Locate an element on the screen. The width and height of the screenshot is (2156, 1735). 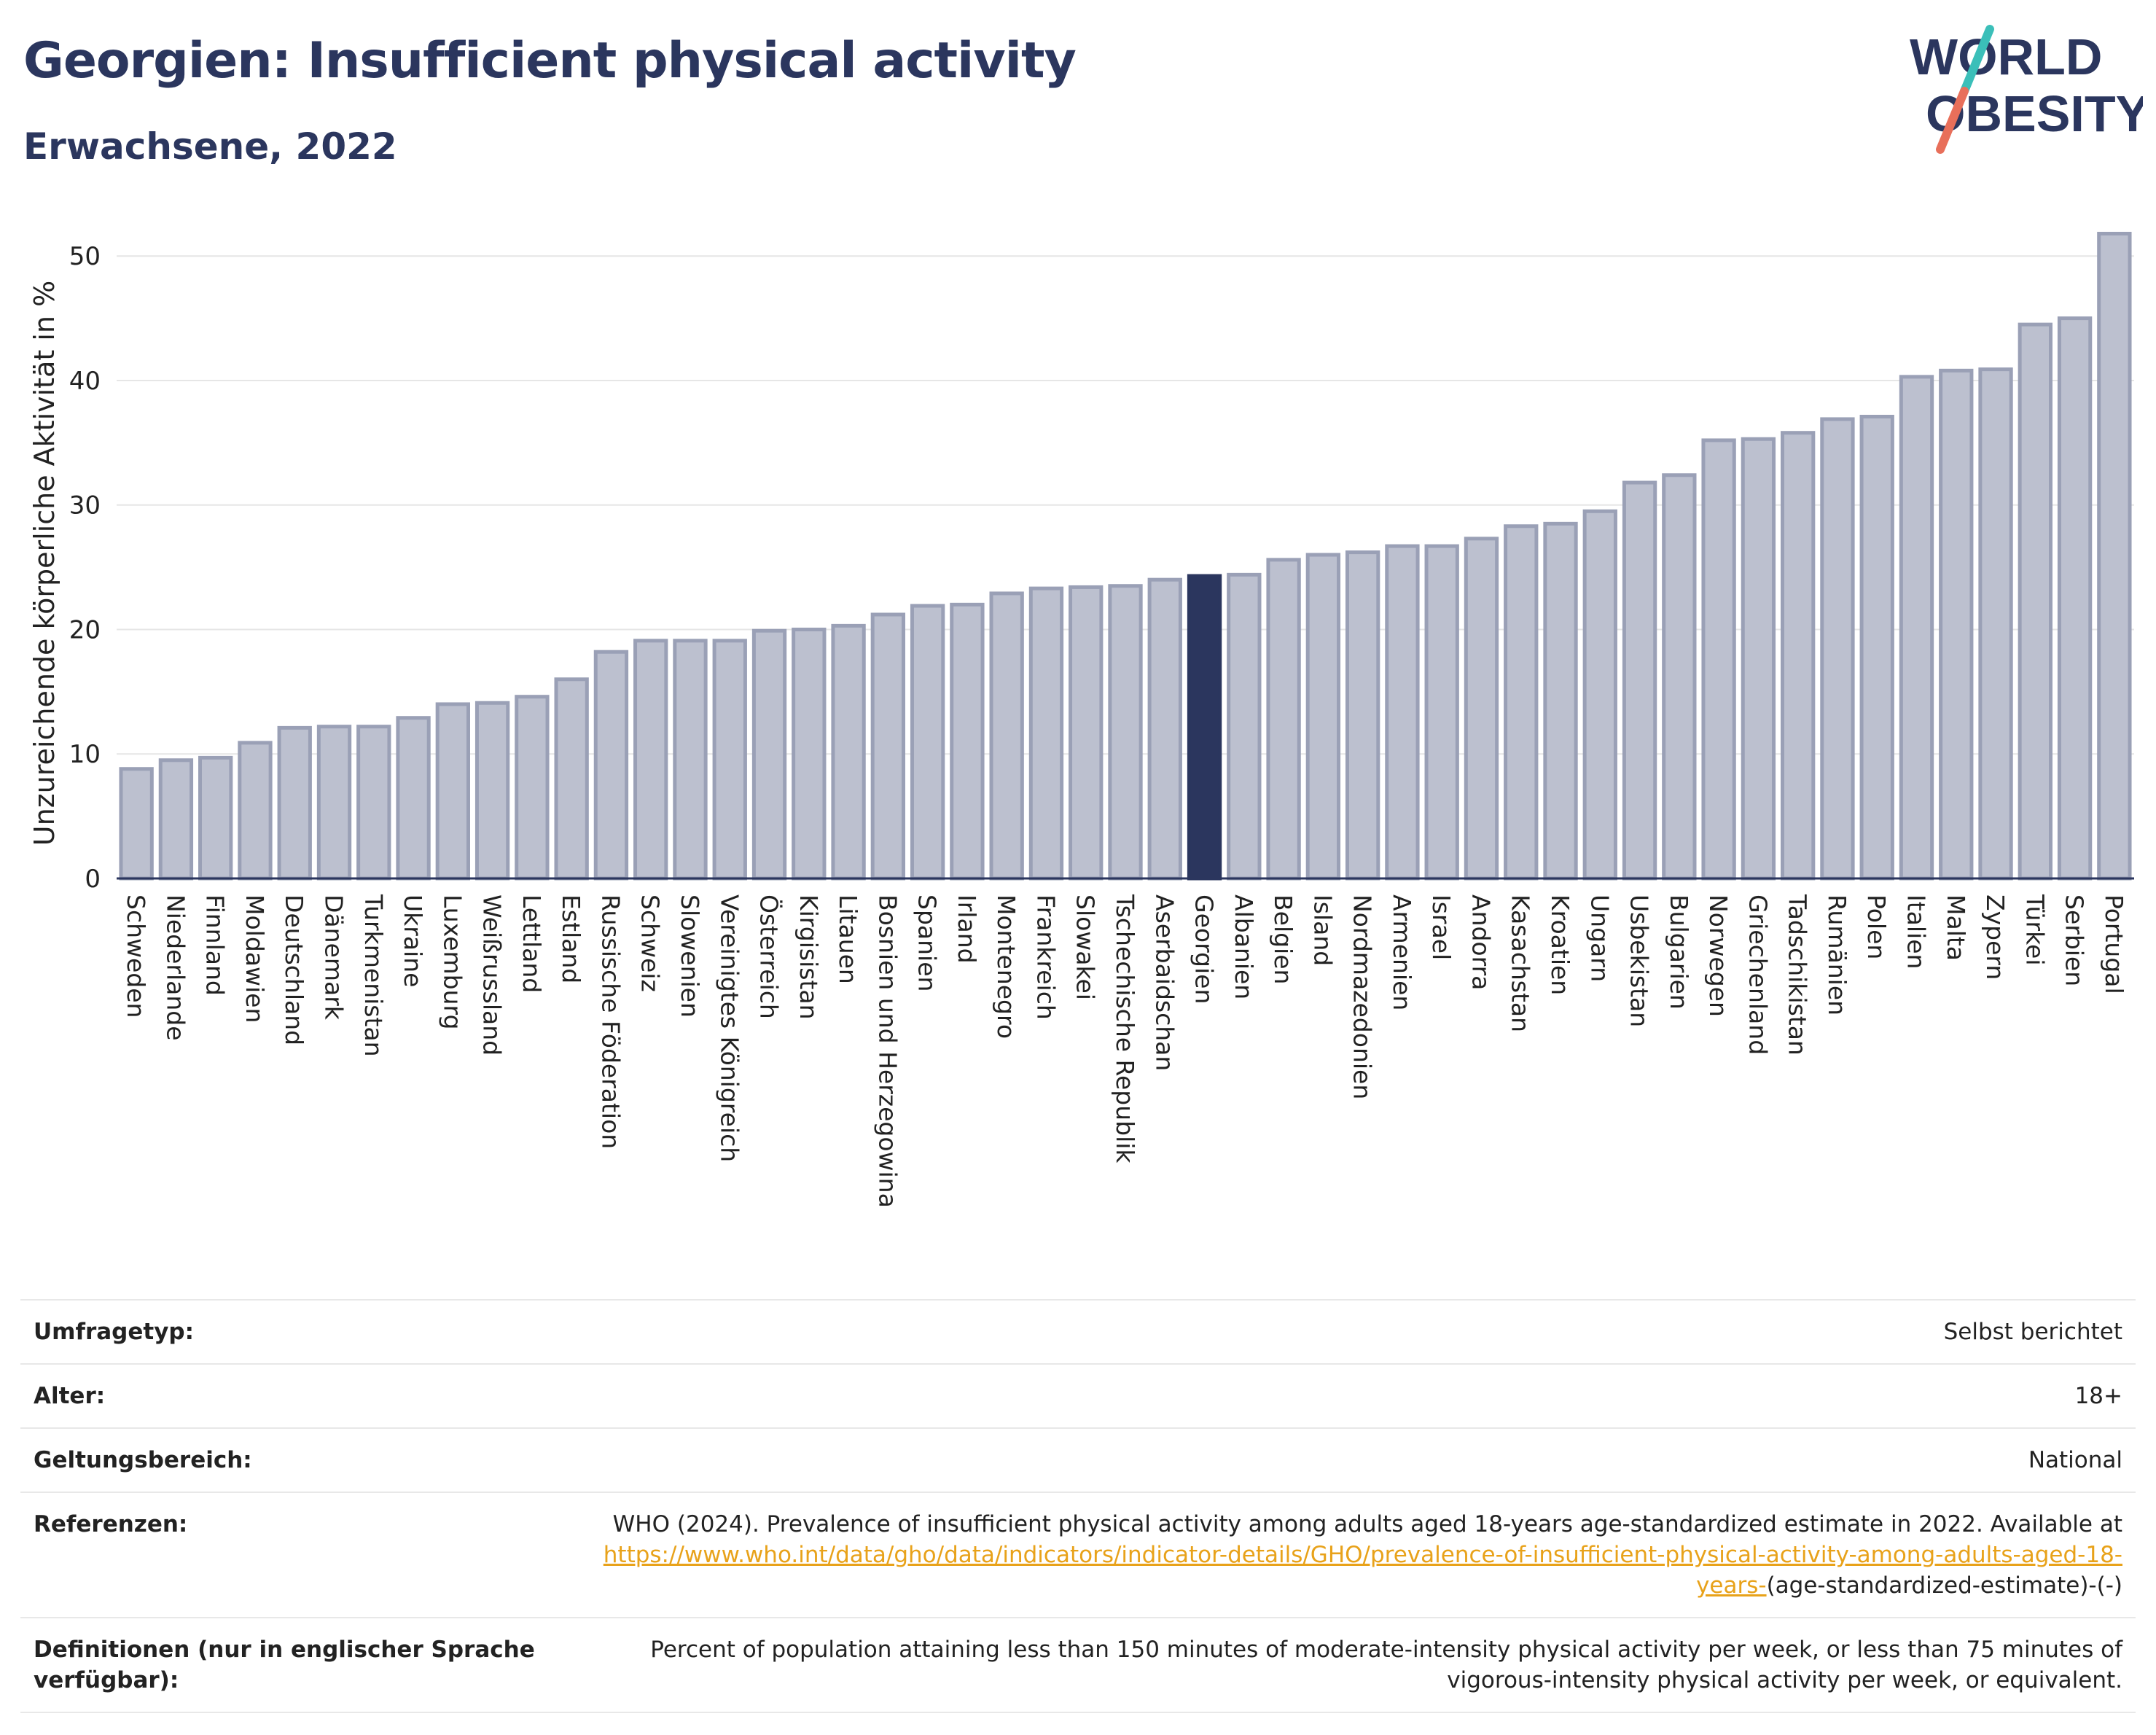
x-tick-label: Weißrussland is located at coordinates (493, 975).